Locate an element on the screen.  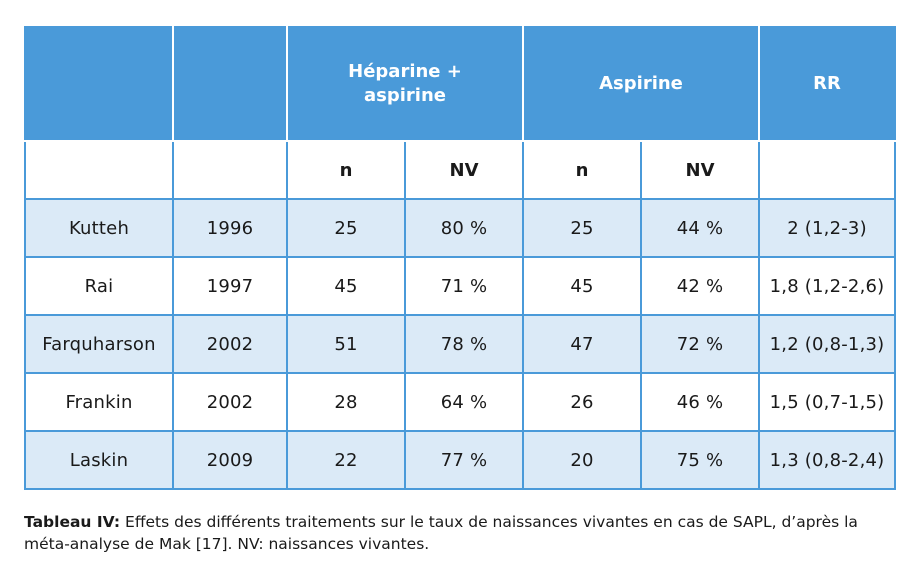
cell-asp-nv: 46 % is located at coordinates (700, 402).